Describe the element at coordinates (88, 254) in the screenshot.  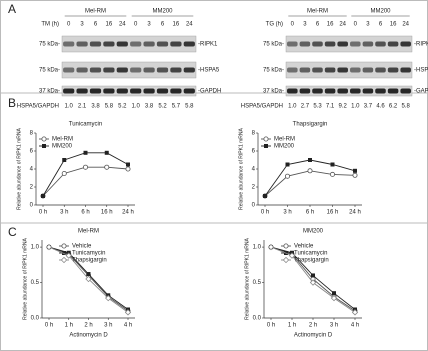
I see `legend-label: Tunicamycin` at that location.